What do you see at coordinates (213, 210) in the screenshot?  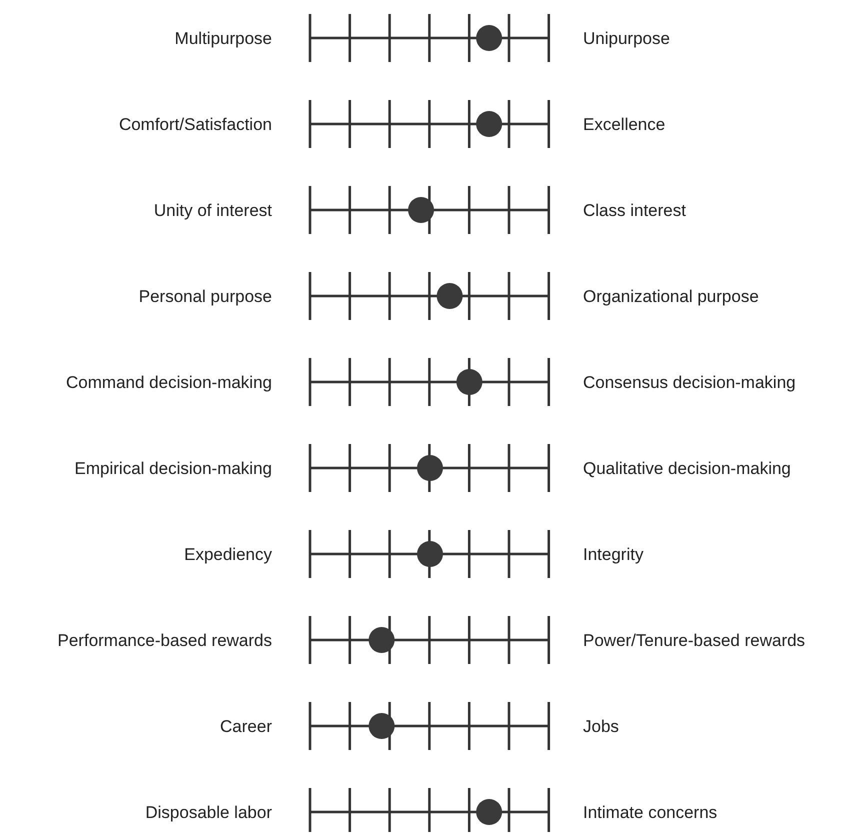 I see `y-tick-label: Unity of interest` at bounding box center [213, 210].